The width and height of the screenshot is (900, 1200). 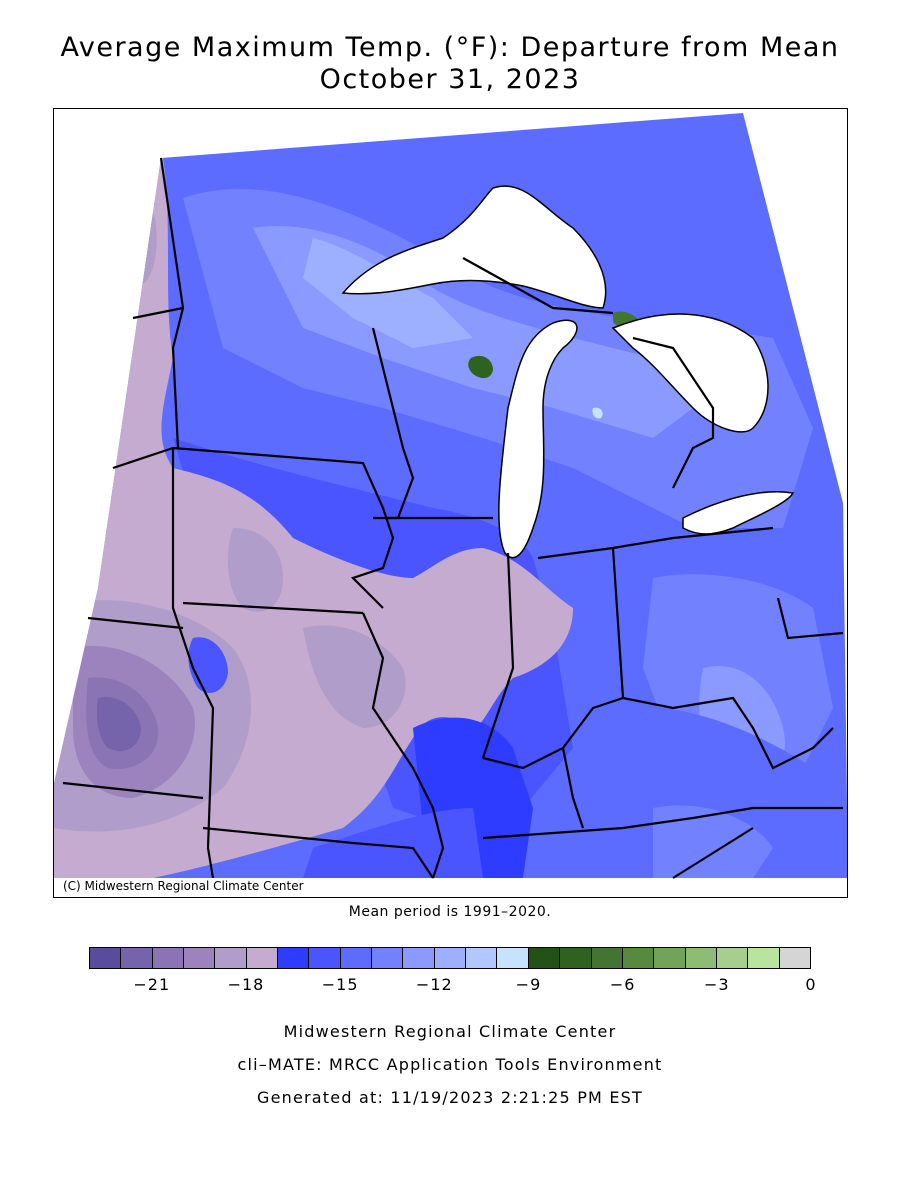 What do you see at coordinates (340, 984) in the screenshot?
I see `legend-tick-label: −15` at bounding box center [340, 984].